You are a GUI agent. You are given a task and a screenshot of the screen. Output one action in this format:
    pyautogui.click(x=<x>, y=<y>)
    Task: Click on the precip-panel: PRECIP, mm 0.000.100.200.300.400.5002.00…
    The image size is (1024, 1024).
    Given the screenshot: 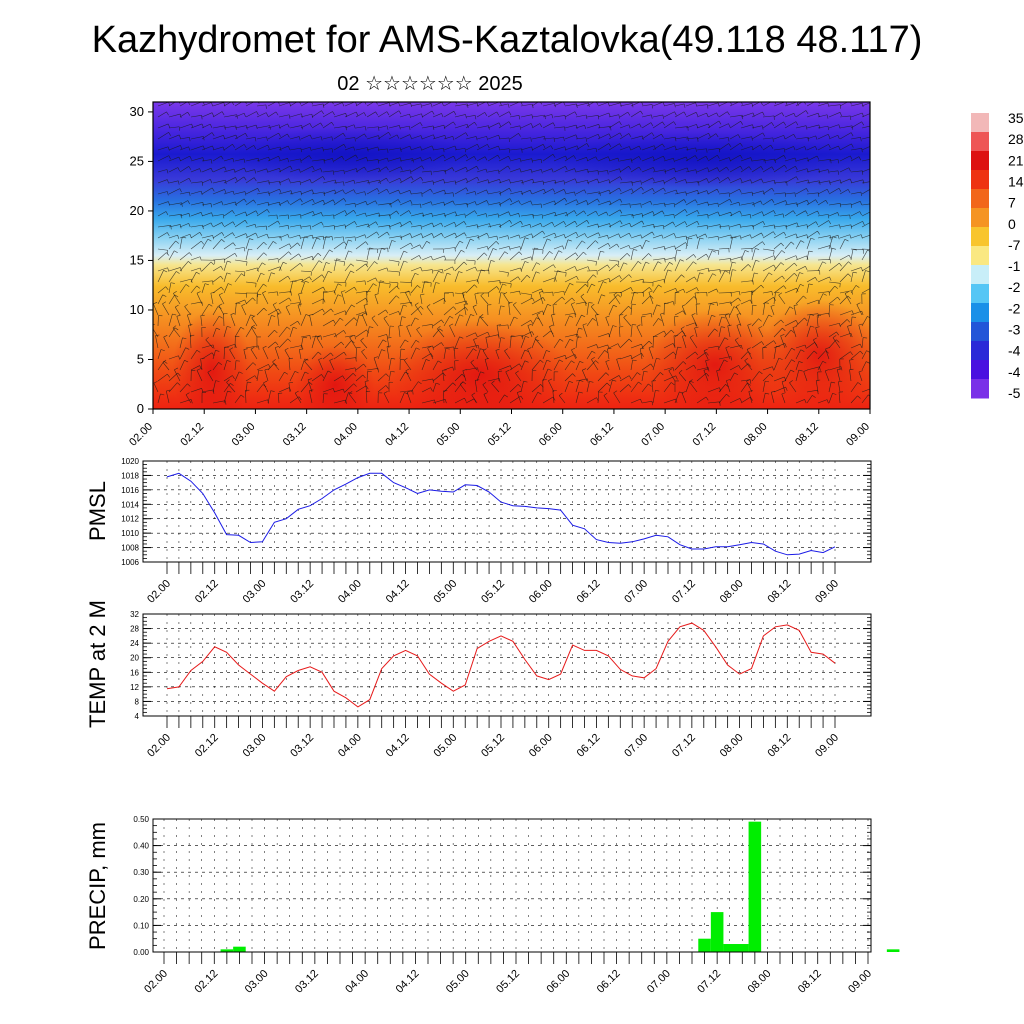 What is the action you would take?
    pyautogui.click(x=492, y=905)
    